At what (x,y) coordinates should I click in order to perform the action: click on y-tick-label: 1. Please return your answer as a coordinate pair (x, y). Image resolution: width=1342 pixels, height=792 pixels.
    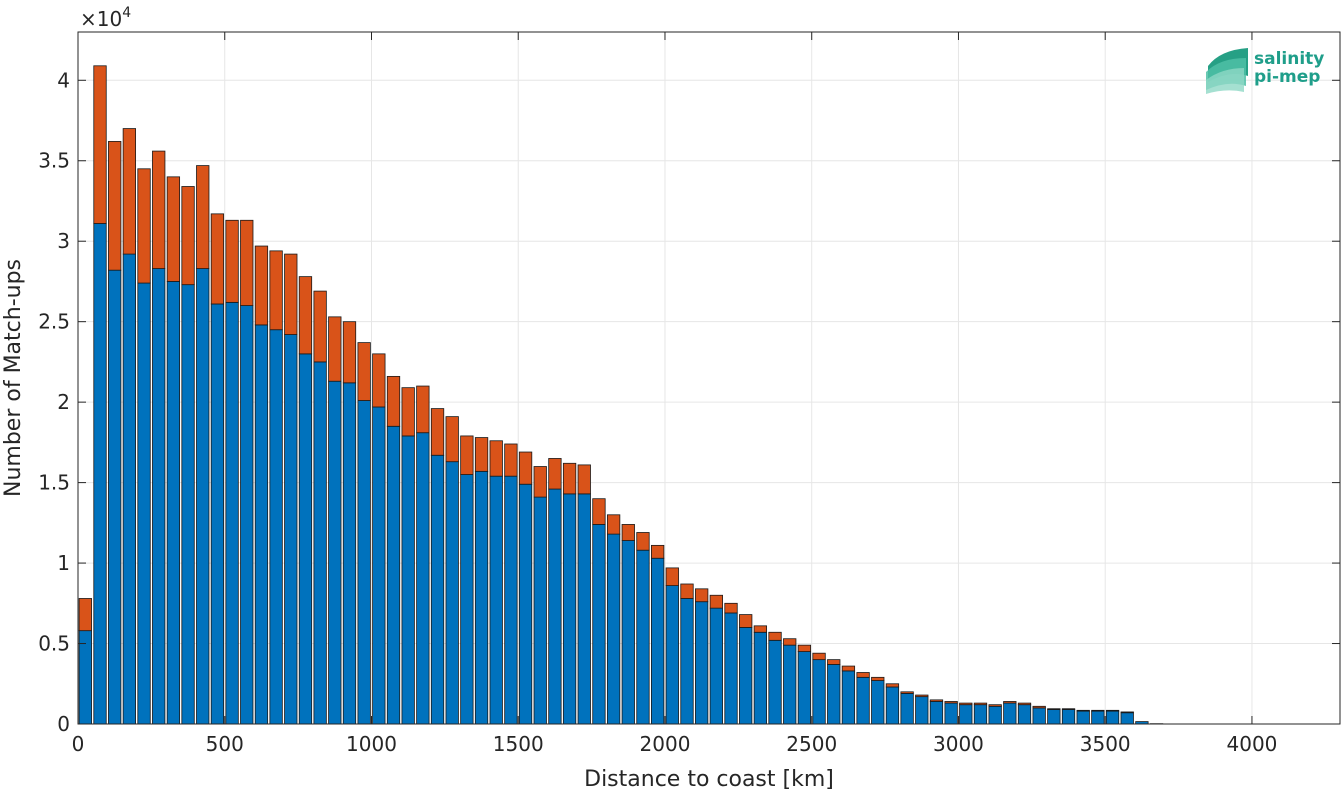
    Looking at the image, I should click on (63, 563).